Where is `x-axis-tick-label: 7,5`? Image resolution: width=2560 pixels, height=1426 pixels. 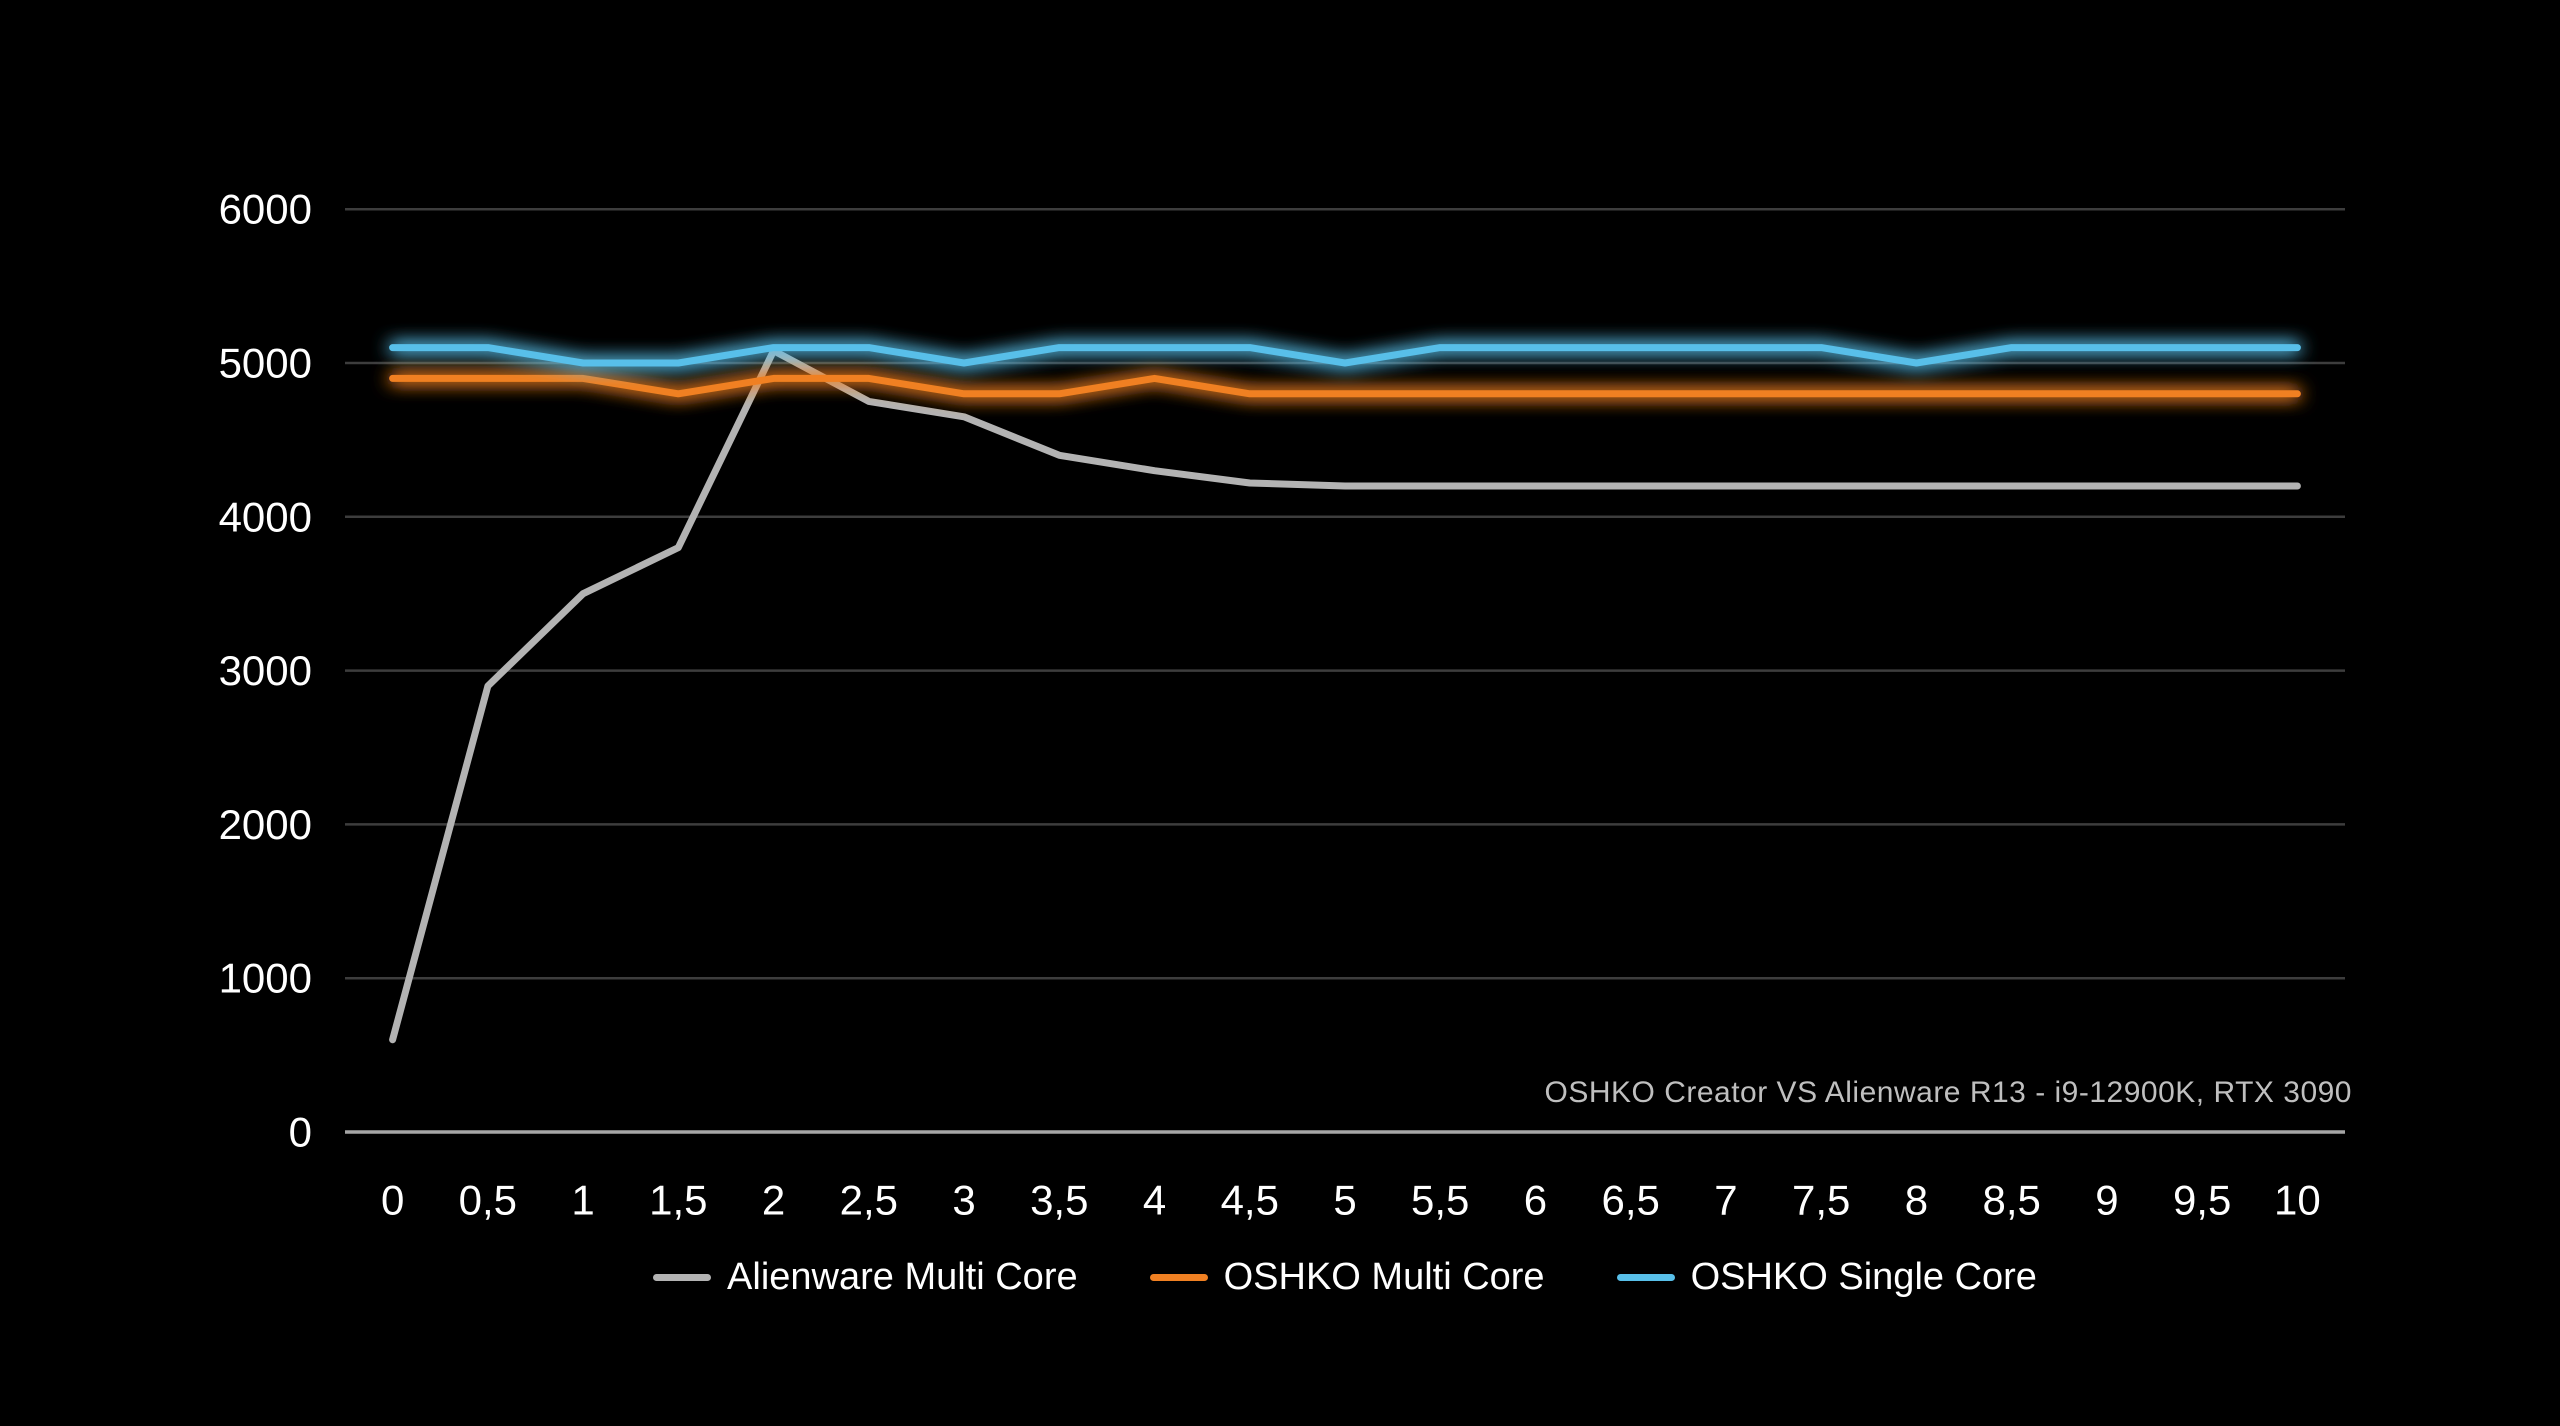
x-axis-tick-label: 7,5 is located at coordinates (1821, 1200).